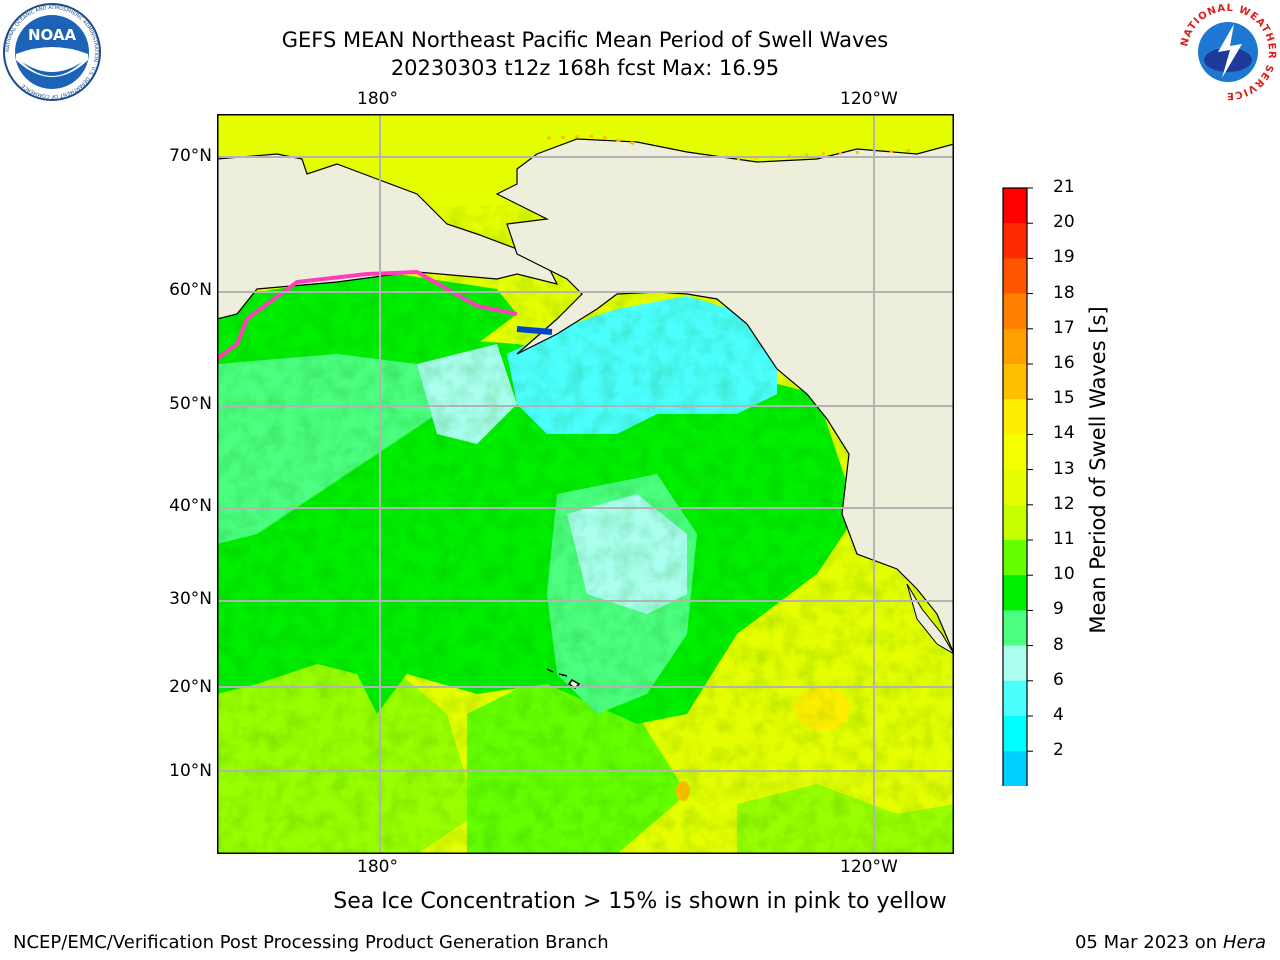  What do you see at coordinates (1064, 539) in the screenshot?
I see `colorbar-tick-label: 11` at bounding box center [1064, 539].